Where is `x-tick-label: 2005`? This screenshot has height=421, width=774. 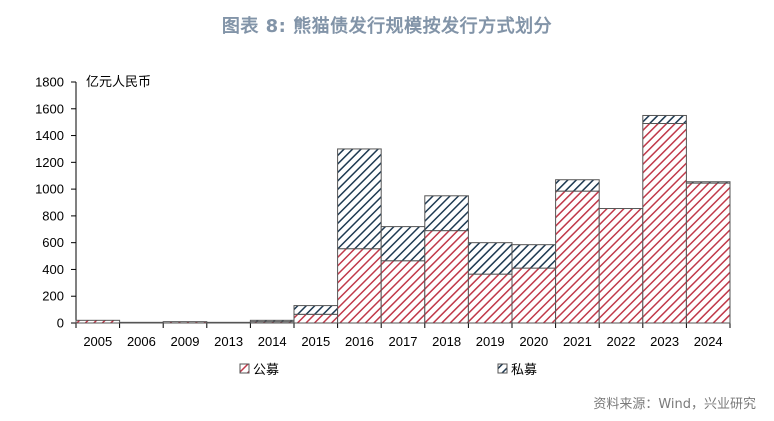 x-tick-label: 2005 is located at coordinates (97, 341).